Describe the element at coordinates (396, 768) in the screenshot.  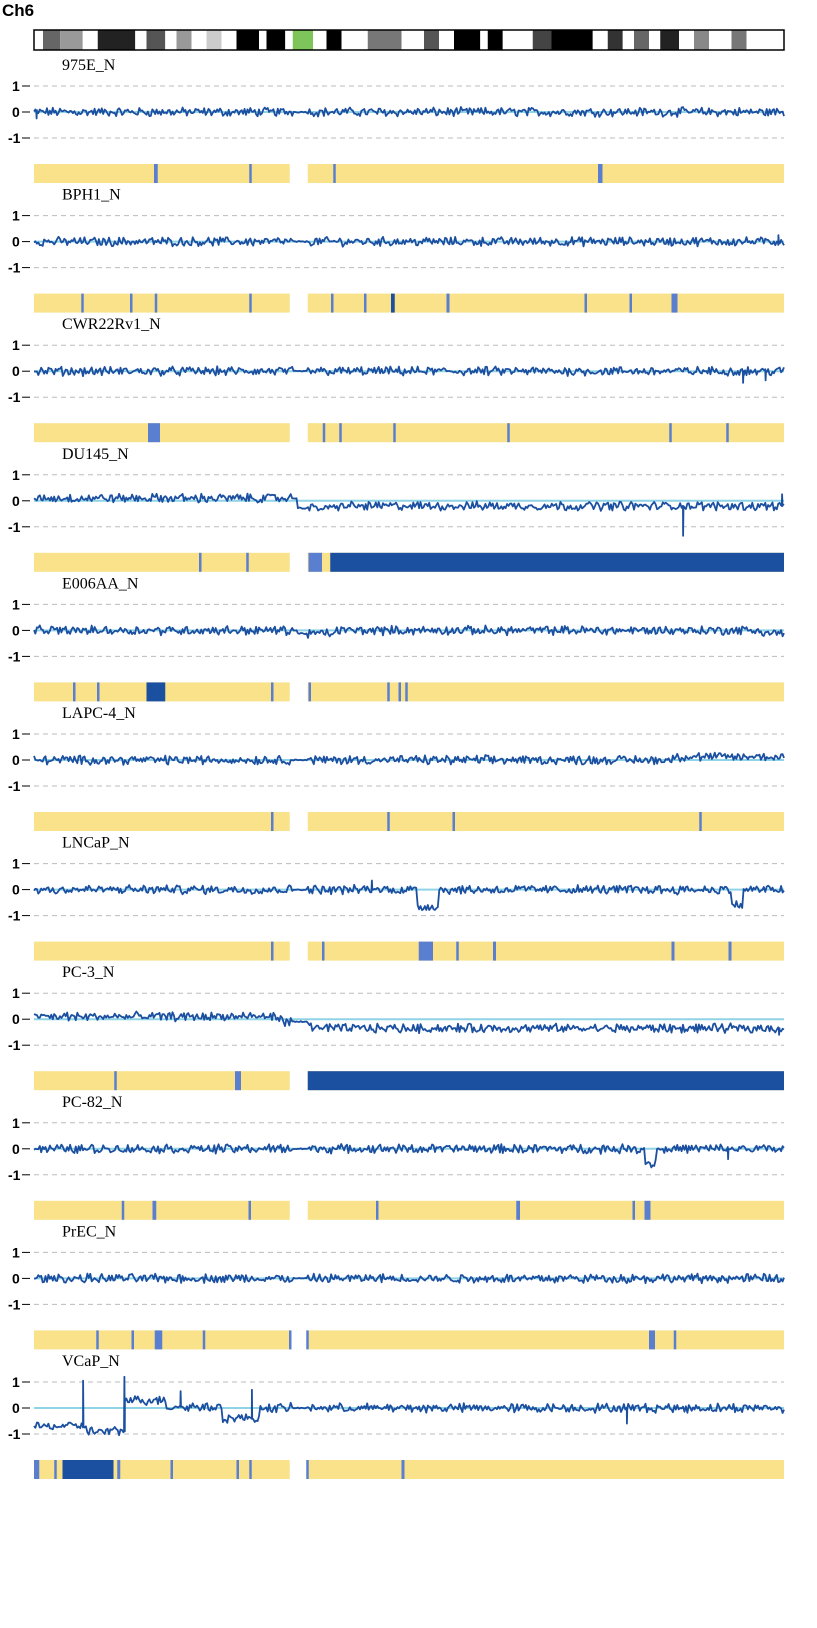
I see `sample-panel: LAPC-4_N 1 0 -1` at that location.